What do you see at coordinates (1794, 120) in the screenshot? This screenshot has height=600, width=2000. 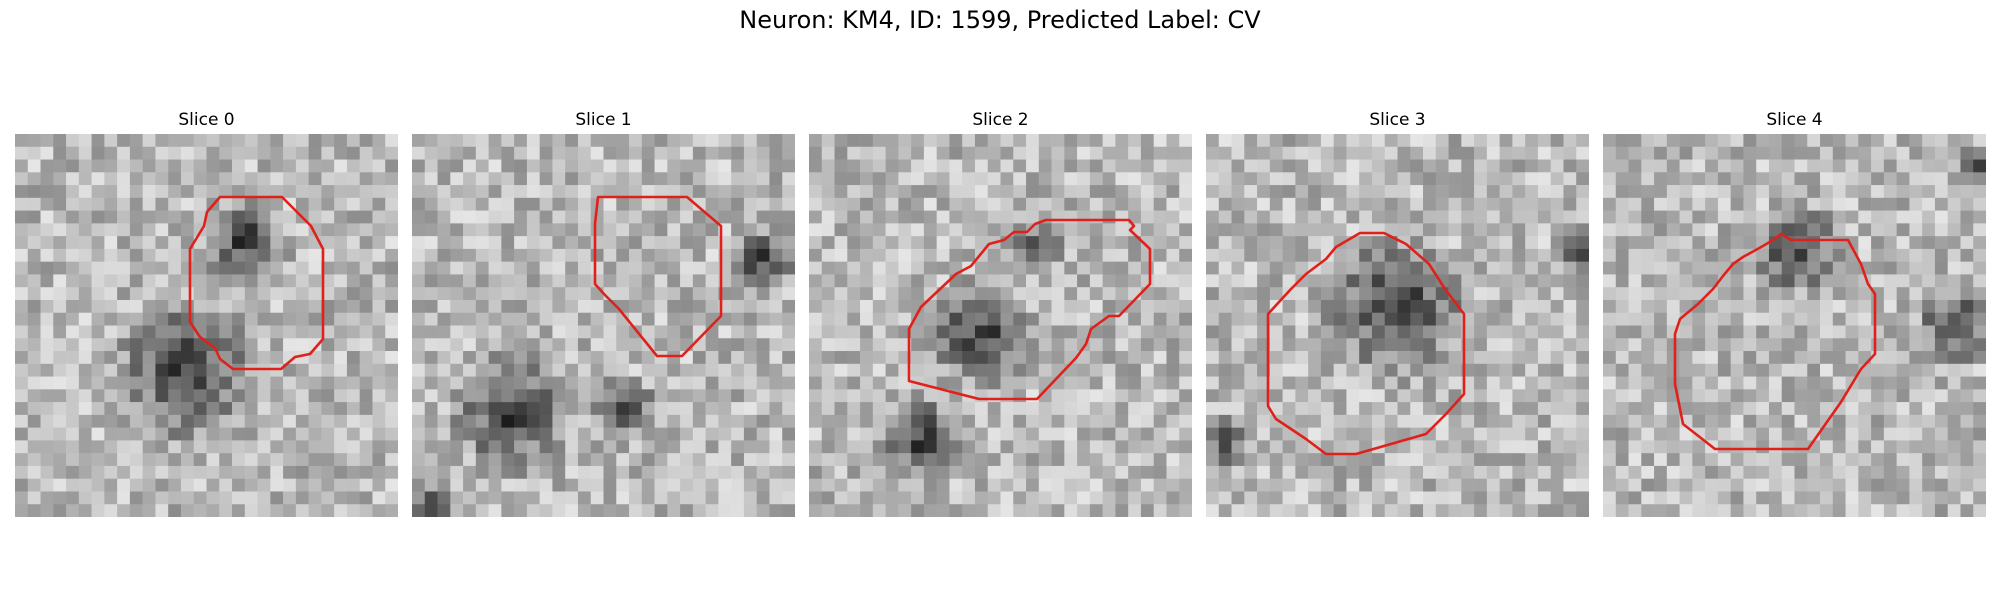 I see `slice-title-4: Slice 4` at bounding box center [1794, 120].